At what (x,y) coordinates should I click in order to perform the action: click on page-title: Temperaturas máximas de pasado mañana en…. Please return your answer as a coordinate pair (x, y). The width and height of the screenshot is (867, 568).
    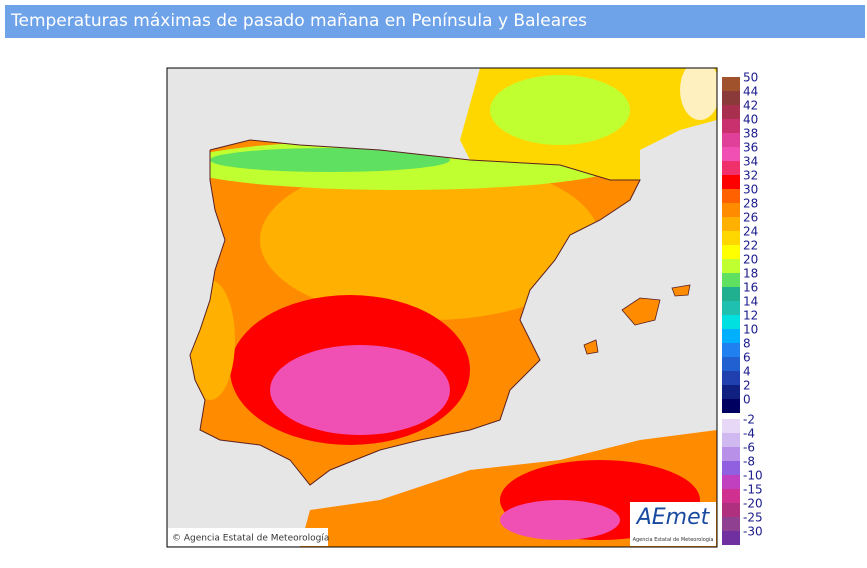
    Looking at the image, I should click on (435, 21).